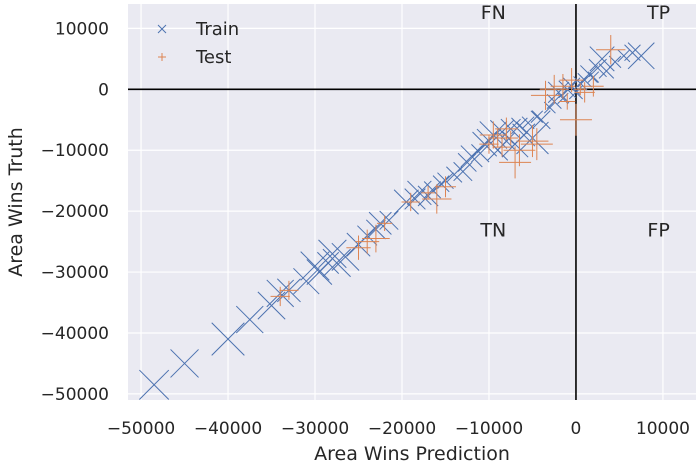  I want to click on x-tick-label: −30000, so click(315, 429).